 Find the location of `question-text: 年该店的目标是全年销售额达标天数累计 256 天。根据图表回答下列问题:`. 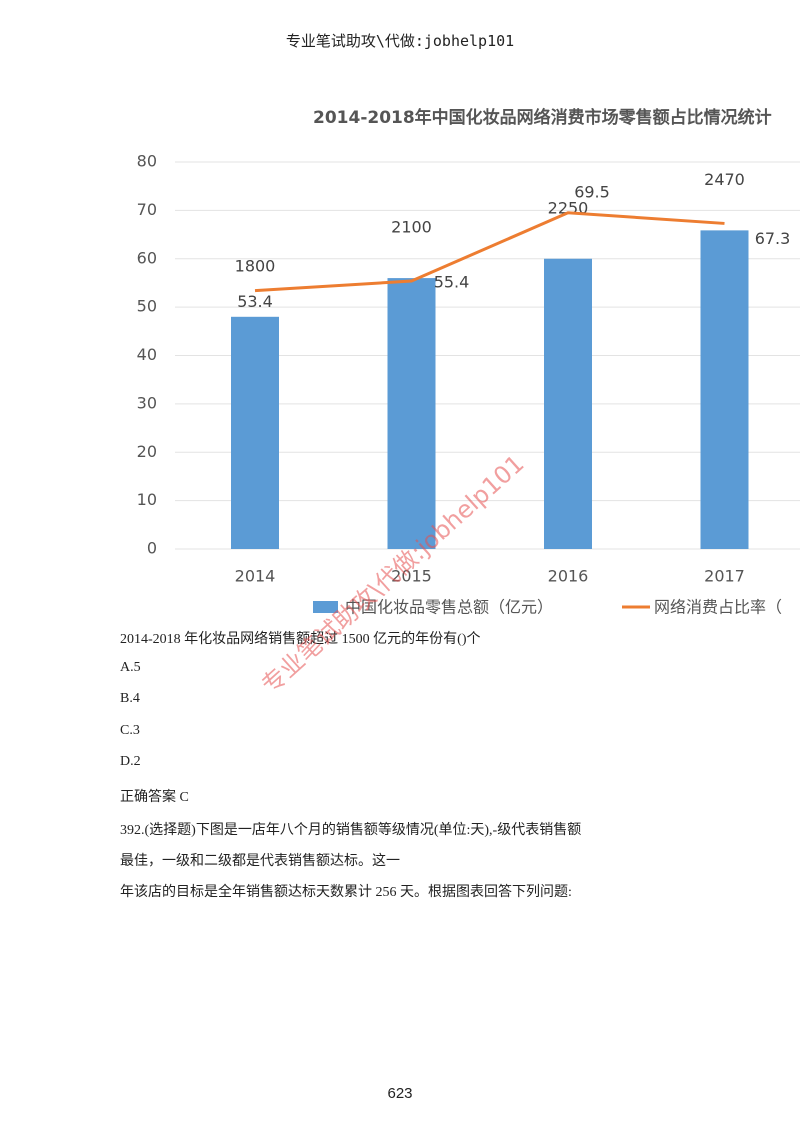

question-text: 年该店的目标是全年销售额达标天数累计 256 天。根据图表回答下列问题: is located at coordinates (346, 892).